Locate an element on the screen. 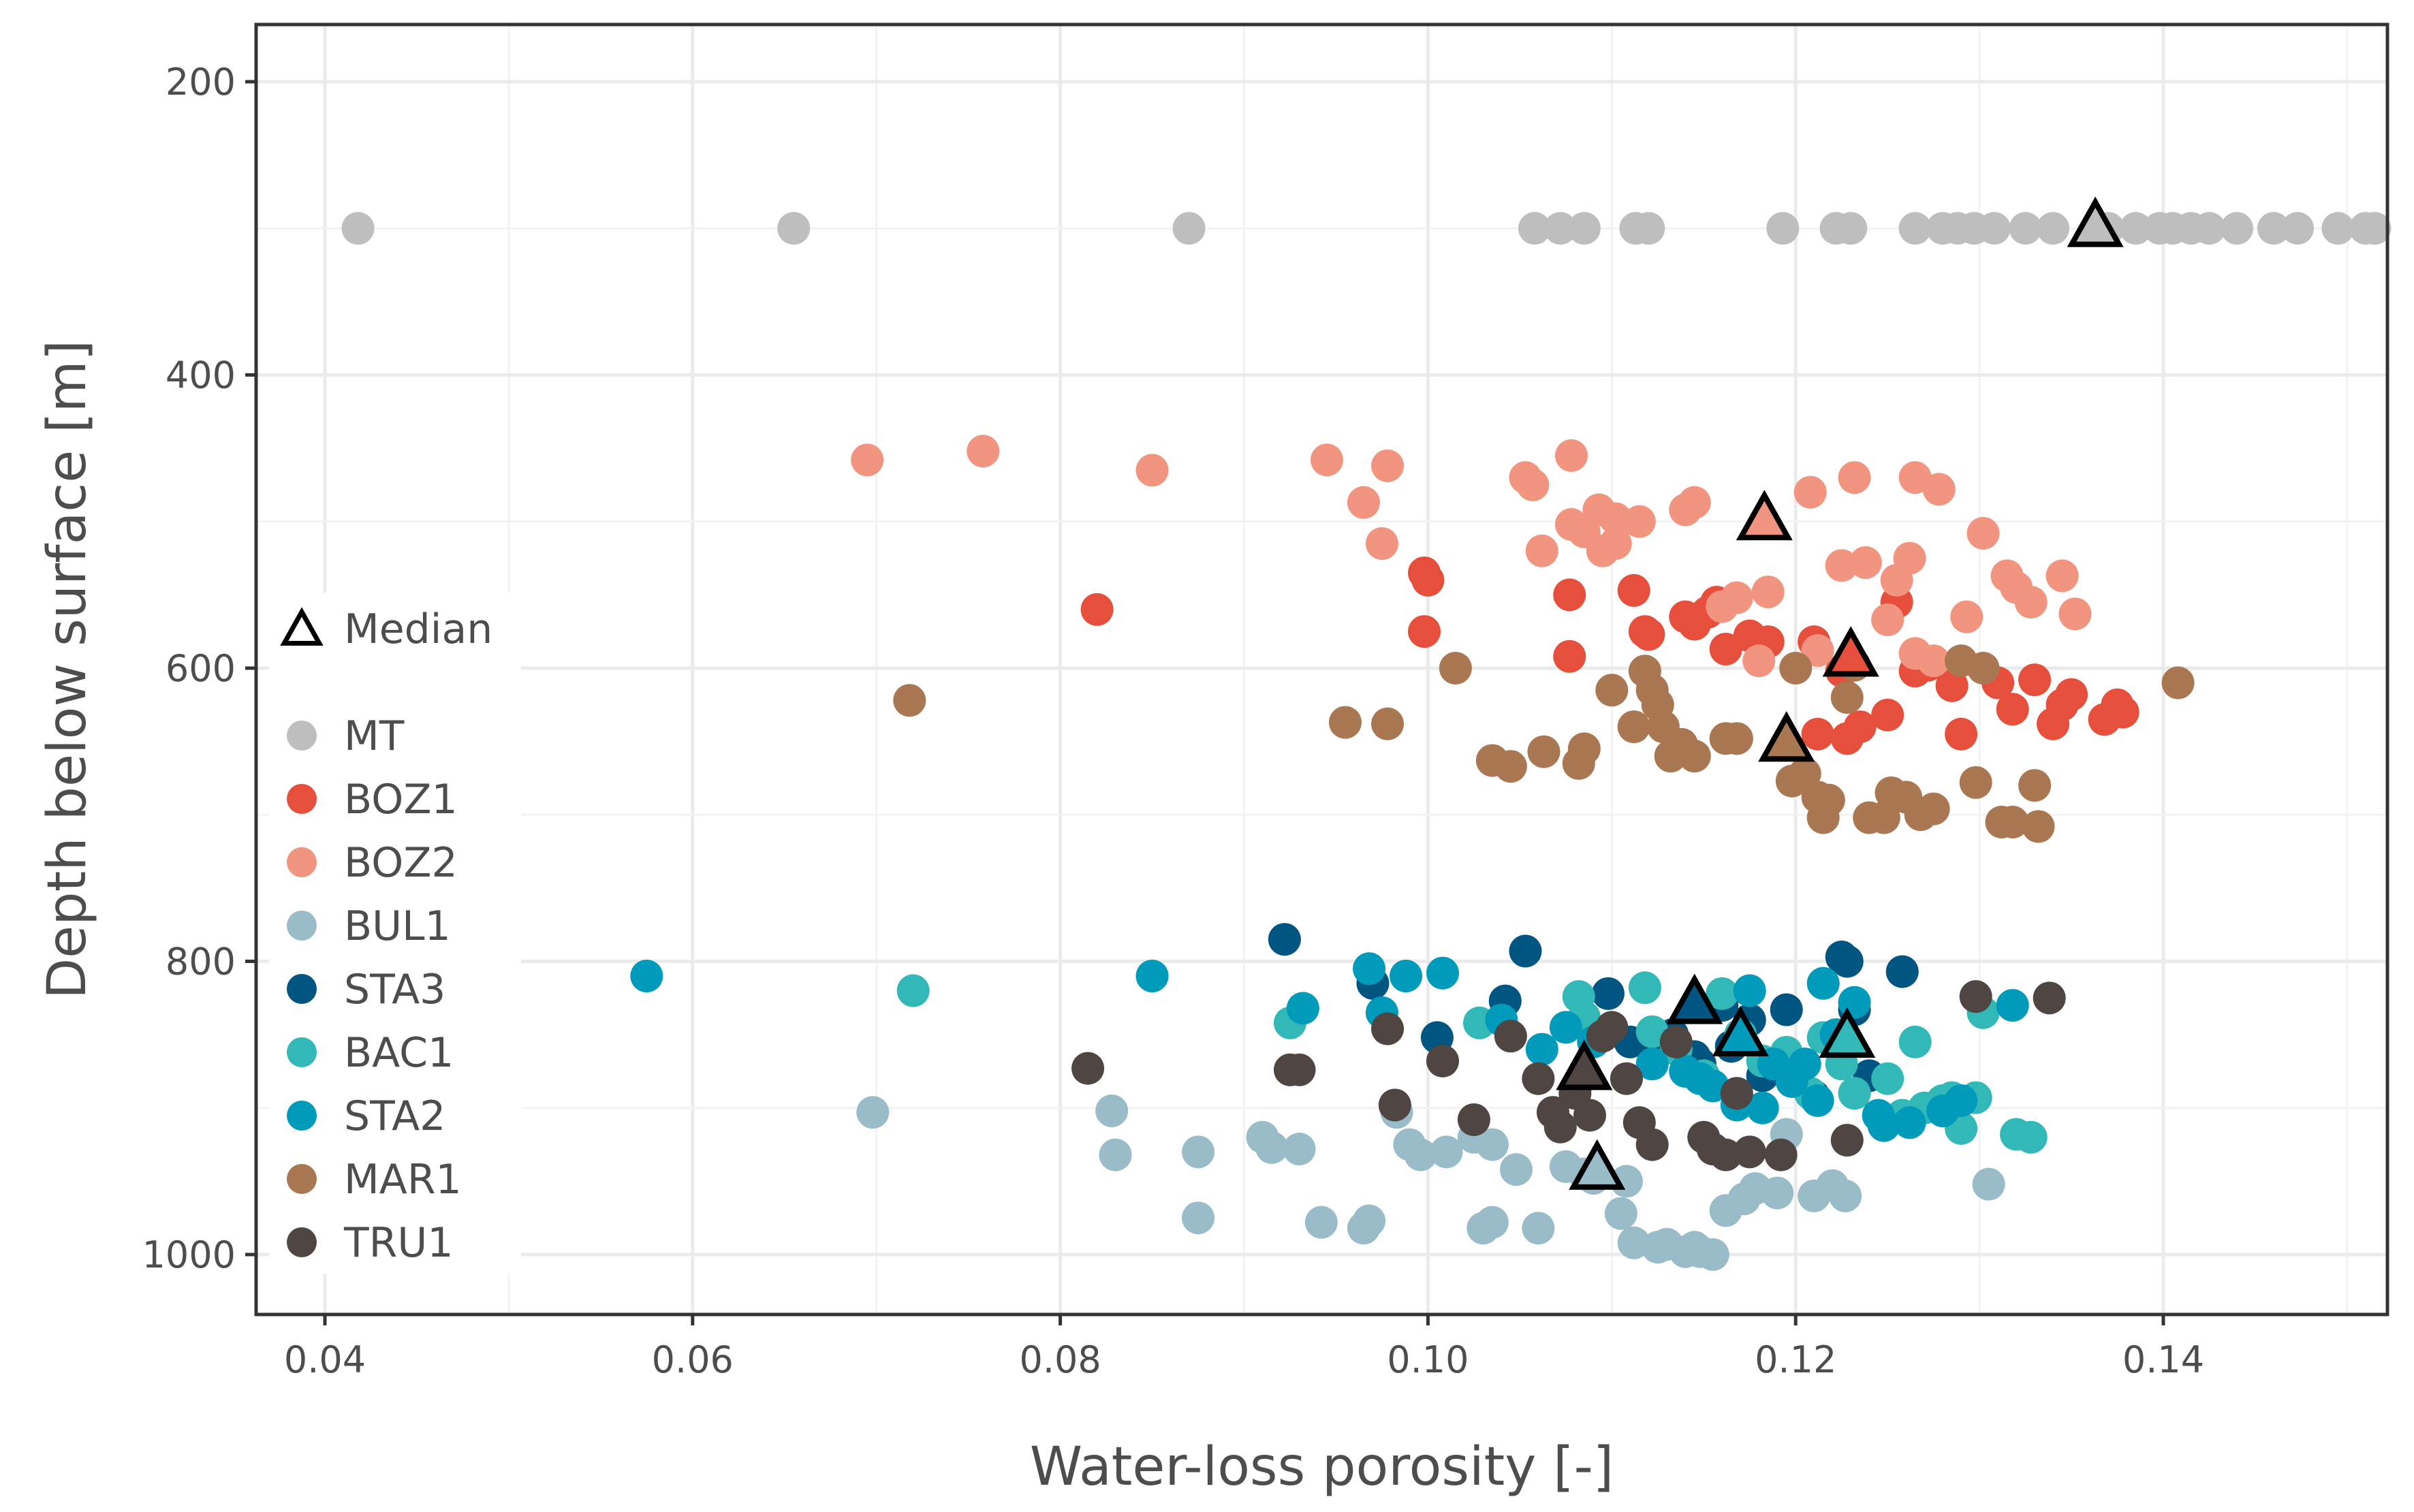 This screenshot has width=2414, height=1512. median-marker-boz2 is located at coordinates (1764, 515).